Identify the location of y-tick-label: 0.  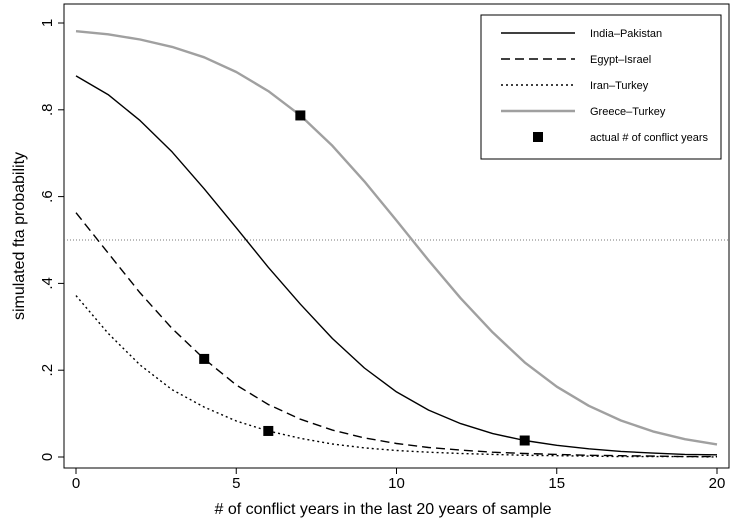
(47, 457).